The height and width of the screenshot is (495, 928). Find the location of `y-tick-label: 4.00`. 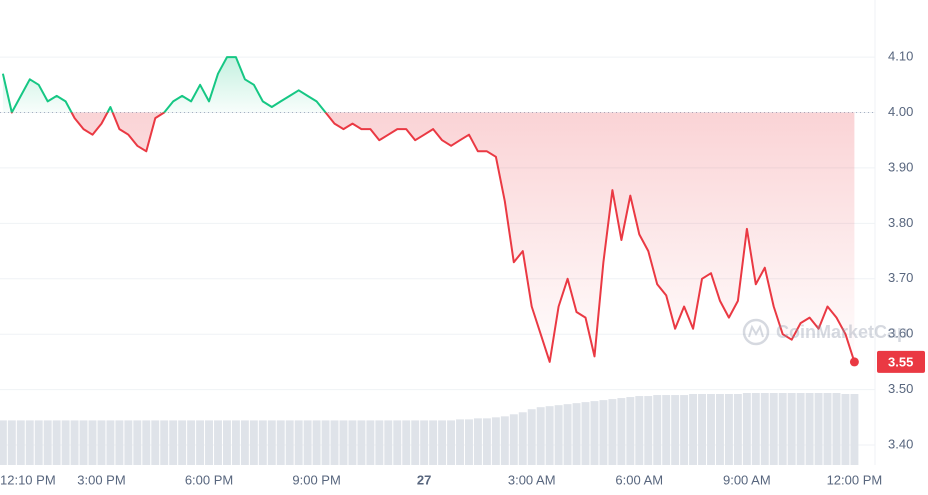

y-tick-label: 4.00 is located at coordinates (900, 111).